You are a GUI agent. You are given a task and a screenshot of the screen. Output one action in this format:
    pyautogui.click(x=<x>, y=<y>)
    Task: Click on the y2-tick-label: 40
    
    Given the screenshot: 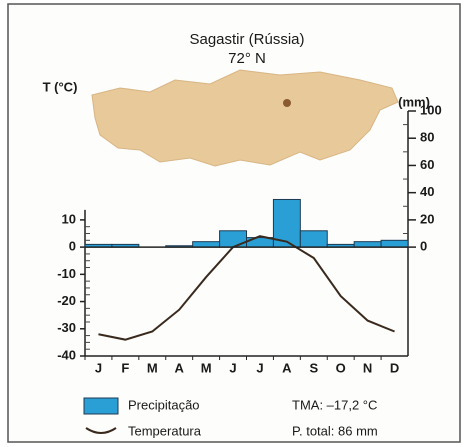 What is the action you would take?
    pyautogui.click(x=427, y=191)
    